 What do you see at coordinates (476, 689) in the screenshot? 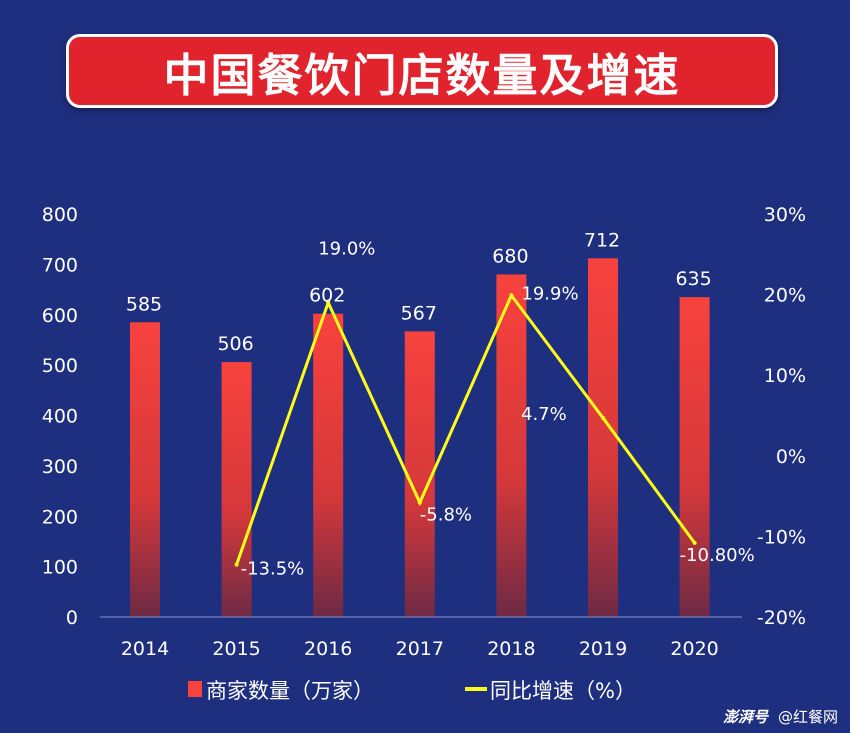
I see `legend-line-swatch` at bounding box center [476, 689].